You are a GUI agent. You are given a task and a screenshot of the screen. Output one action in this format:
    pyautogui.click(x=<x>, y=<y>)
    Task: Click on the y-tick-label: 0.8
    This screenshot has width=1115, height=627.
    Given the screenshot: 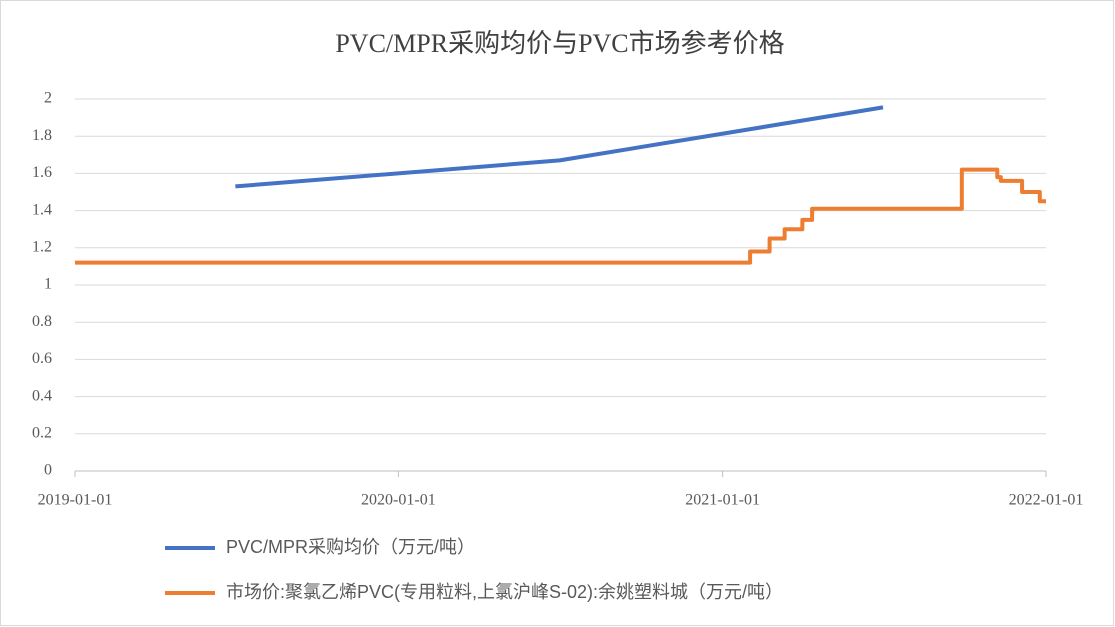 What is the action you would take?
    pyautogui.click(x=42, y=321)
    